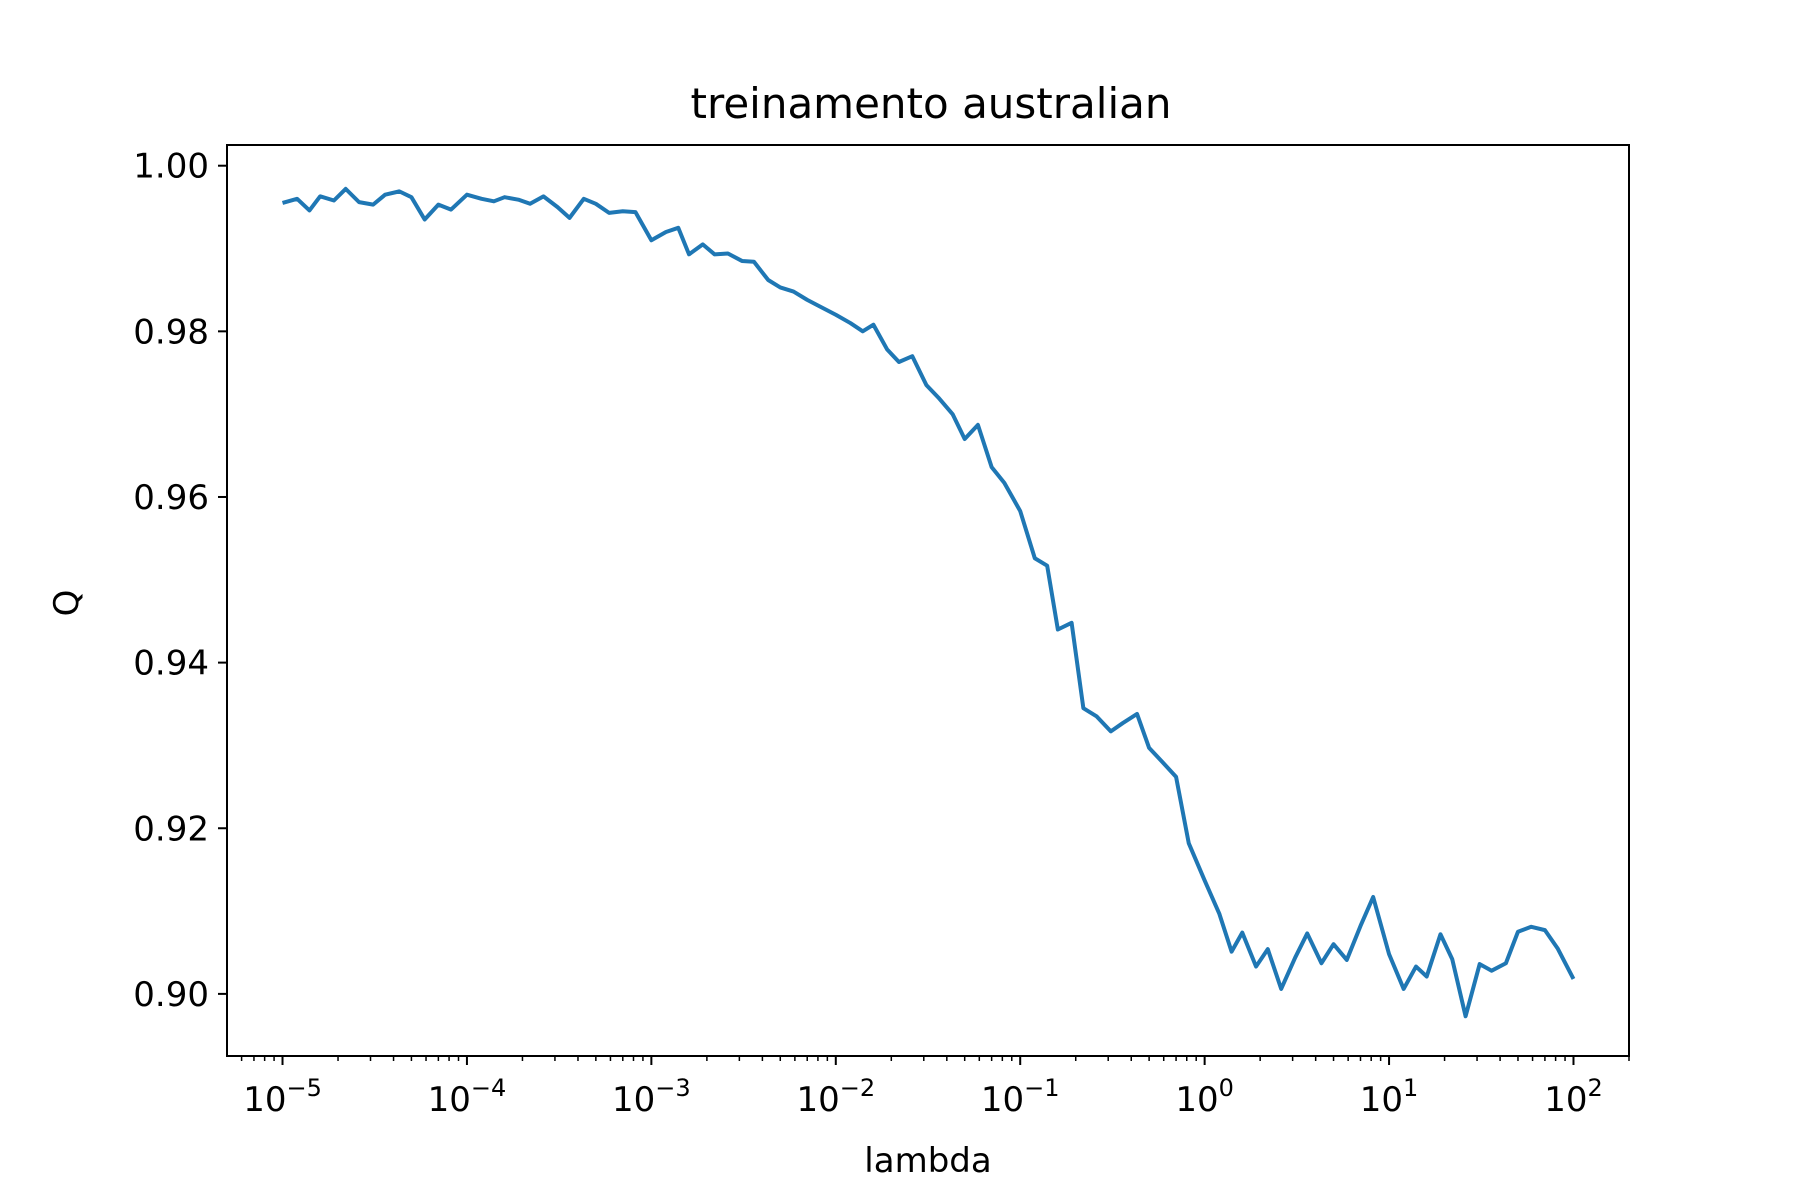 This screenshot has height=1200, width=1800. I want to click on x-axis-label: lambda, so click(927, 1161).